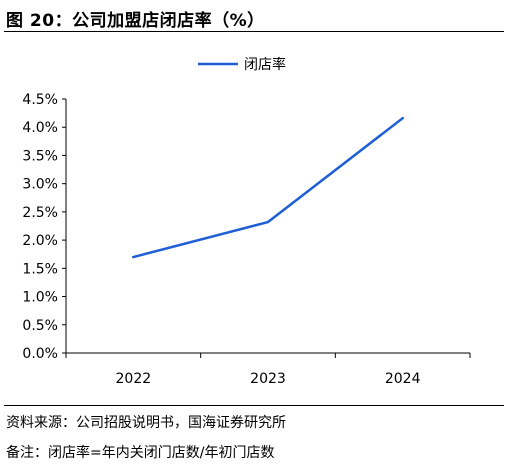 This screenshot has height=468, width=509. What do you see at coordinates (146, 423) in the screenshot?
I see `source-note: 资料来源：公司招股说明书，国海证券研究所` at bounding box center [146, 423].